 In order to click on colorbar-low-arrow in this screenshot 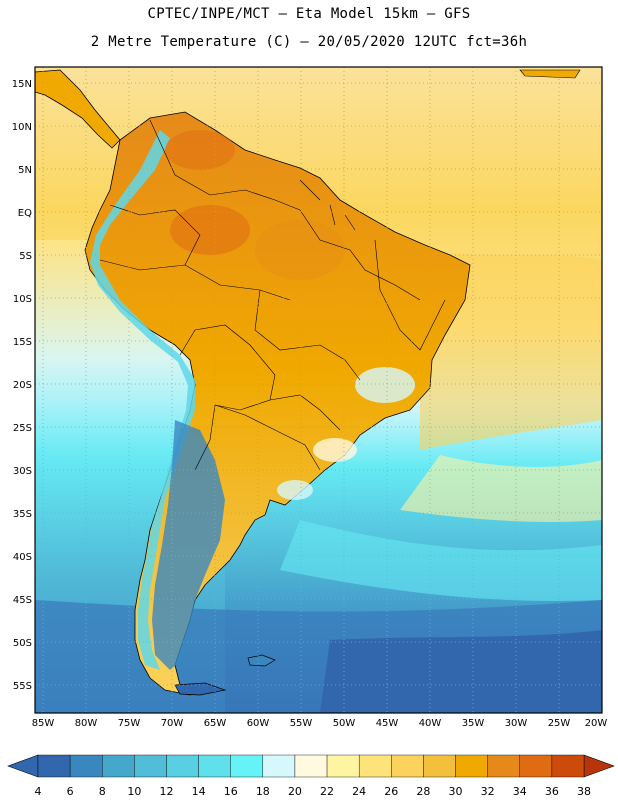, I will do `click(23, 766)`.